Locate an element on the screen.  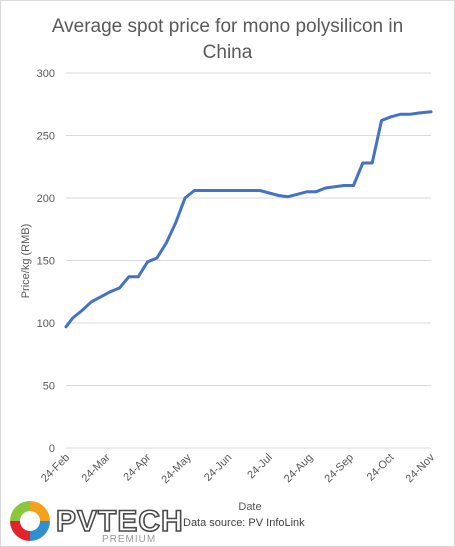
pvtech-premium-logo: PVTECH PREMIUM is located at coordinates (97, 523).